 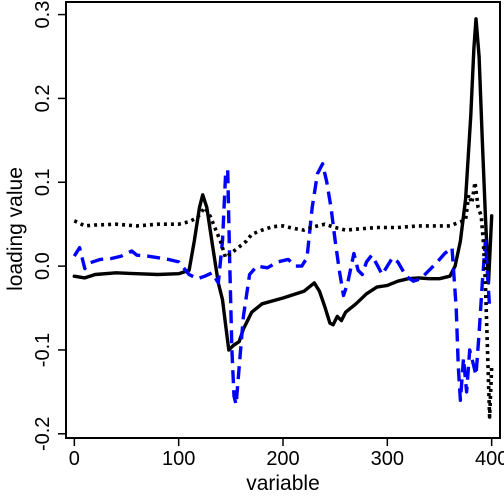 What do you see at coordinates (387, 459) in the screenshot?
I see `x-tick-label: 300` at bounding box center [387, 459].